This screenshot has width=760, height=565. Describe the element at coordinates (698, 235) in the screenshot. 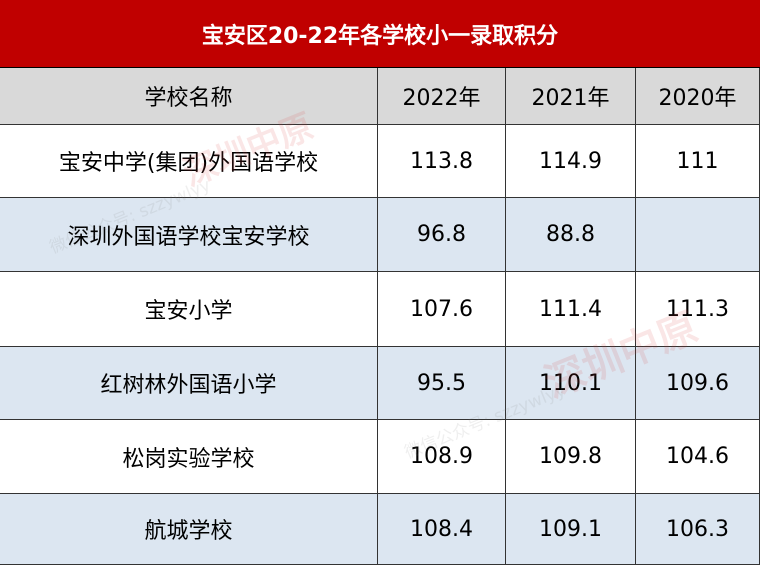

I see `score-cell` at that location.